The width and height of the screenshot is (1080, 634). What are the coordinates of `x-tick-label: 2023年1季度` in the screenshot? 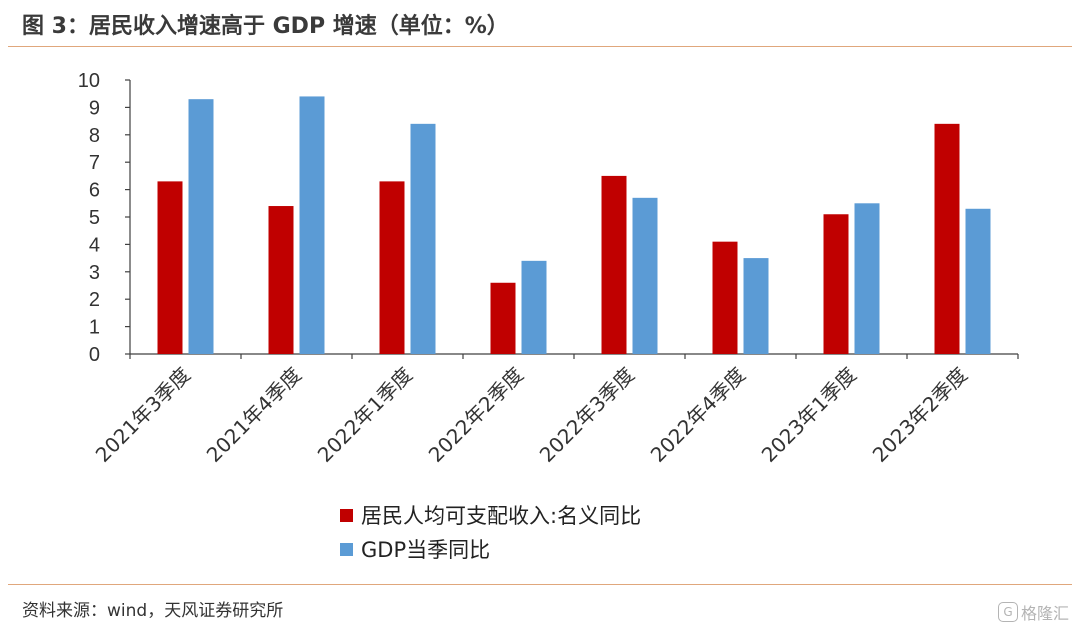 It's located at (809, 415).